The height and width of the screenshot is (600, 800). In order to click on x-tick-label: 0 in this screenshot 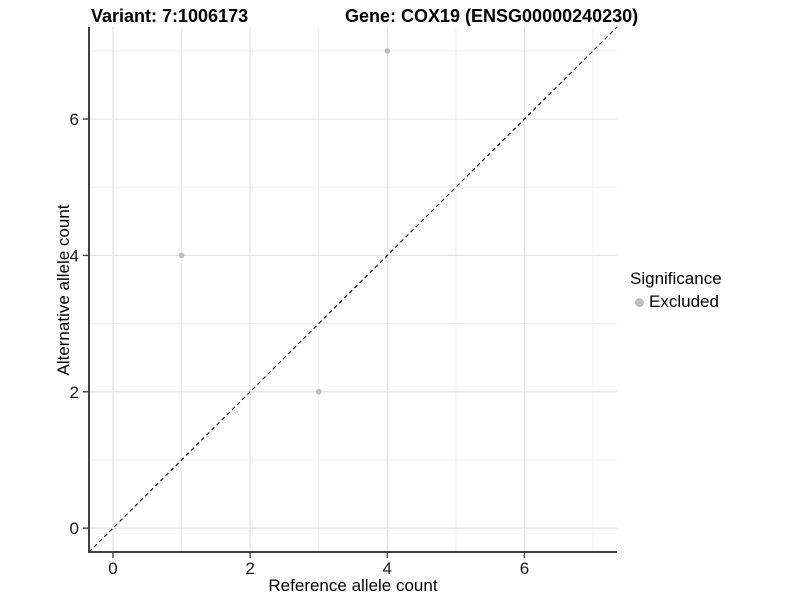, I will do `click(112, 568)`.